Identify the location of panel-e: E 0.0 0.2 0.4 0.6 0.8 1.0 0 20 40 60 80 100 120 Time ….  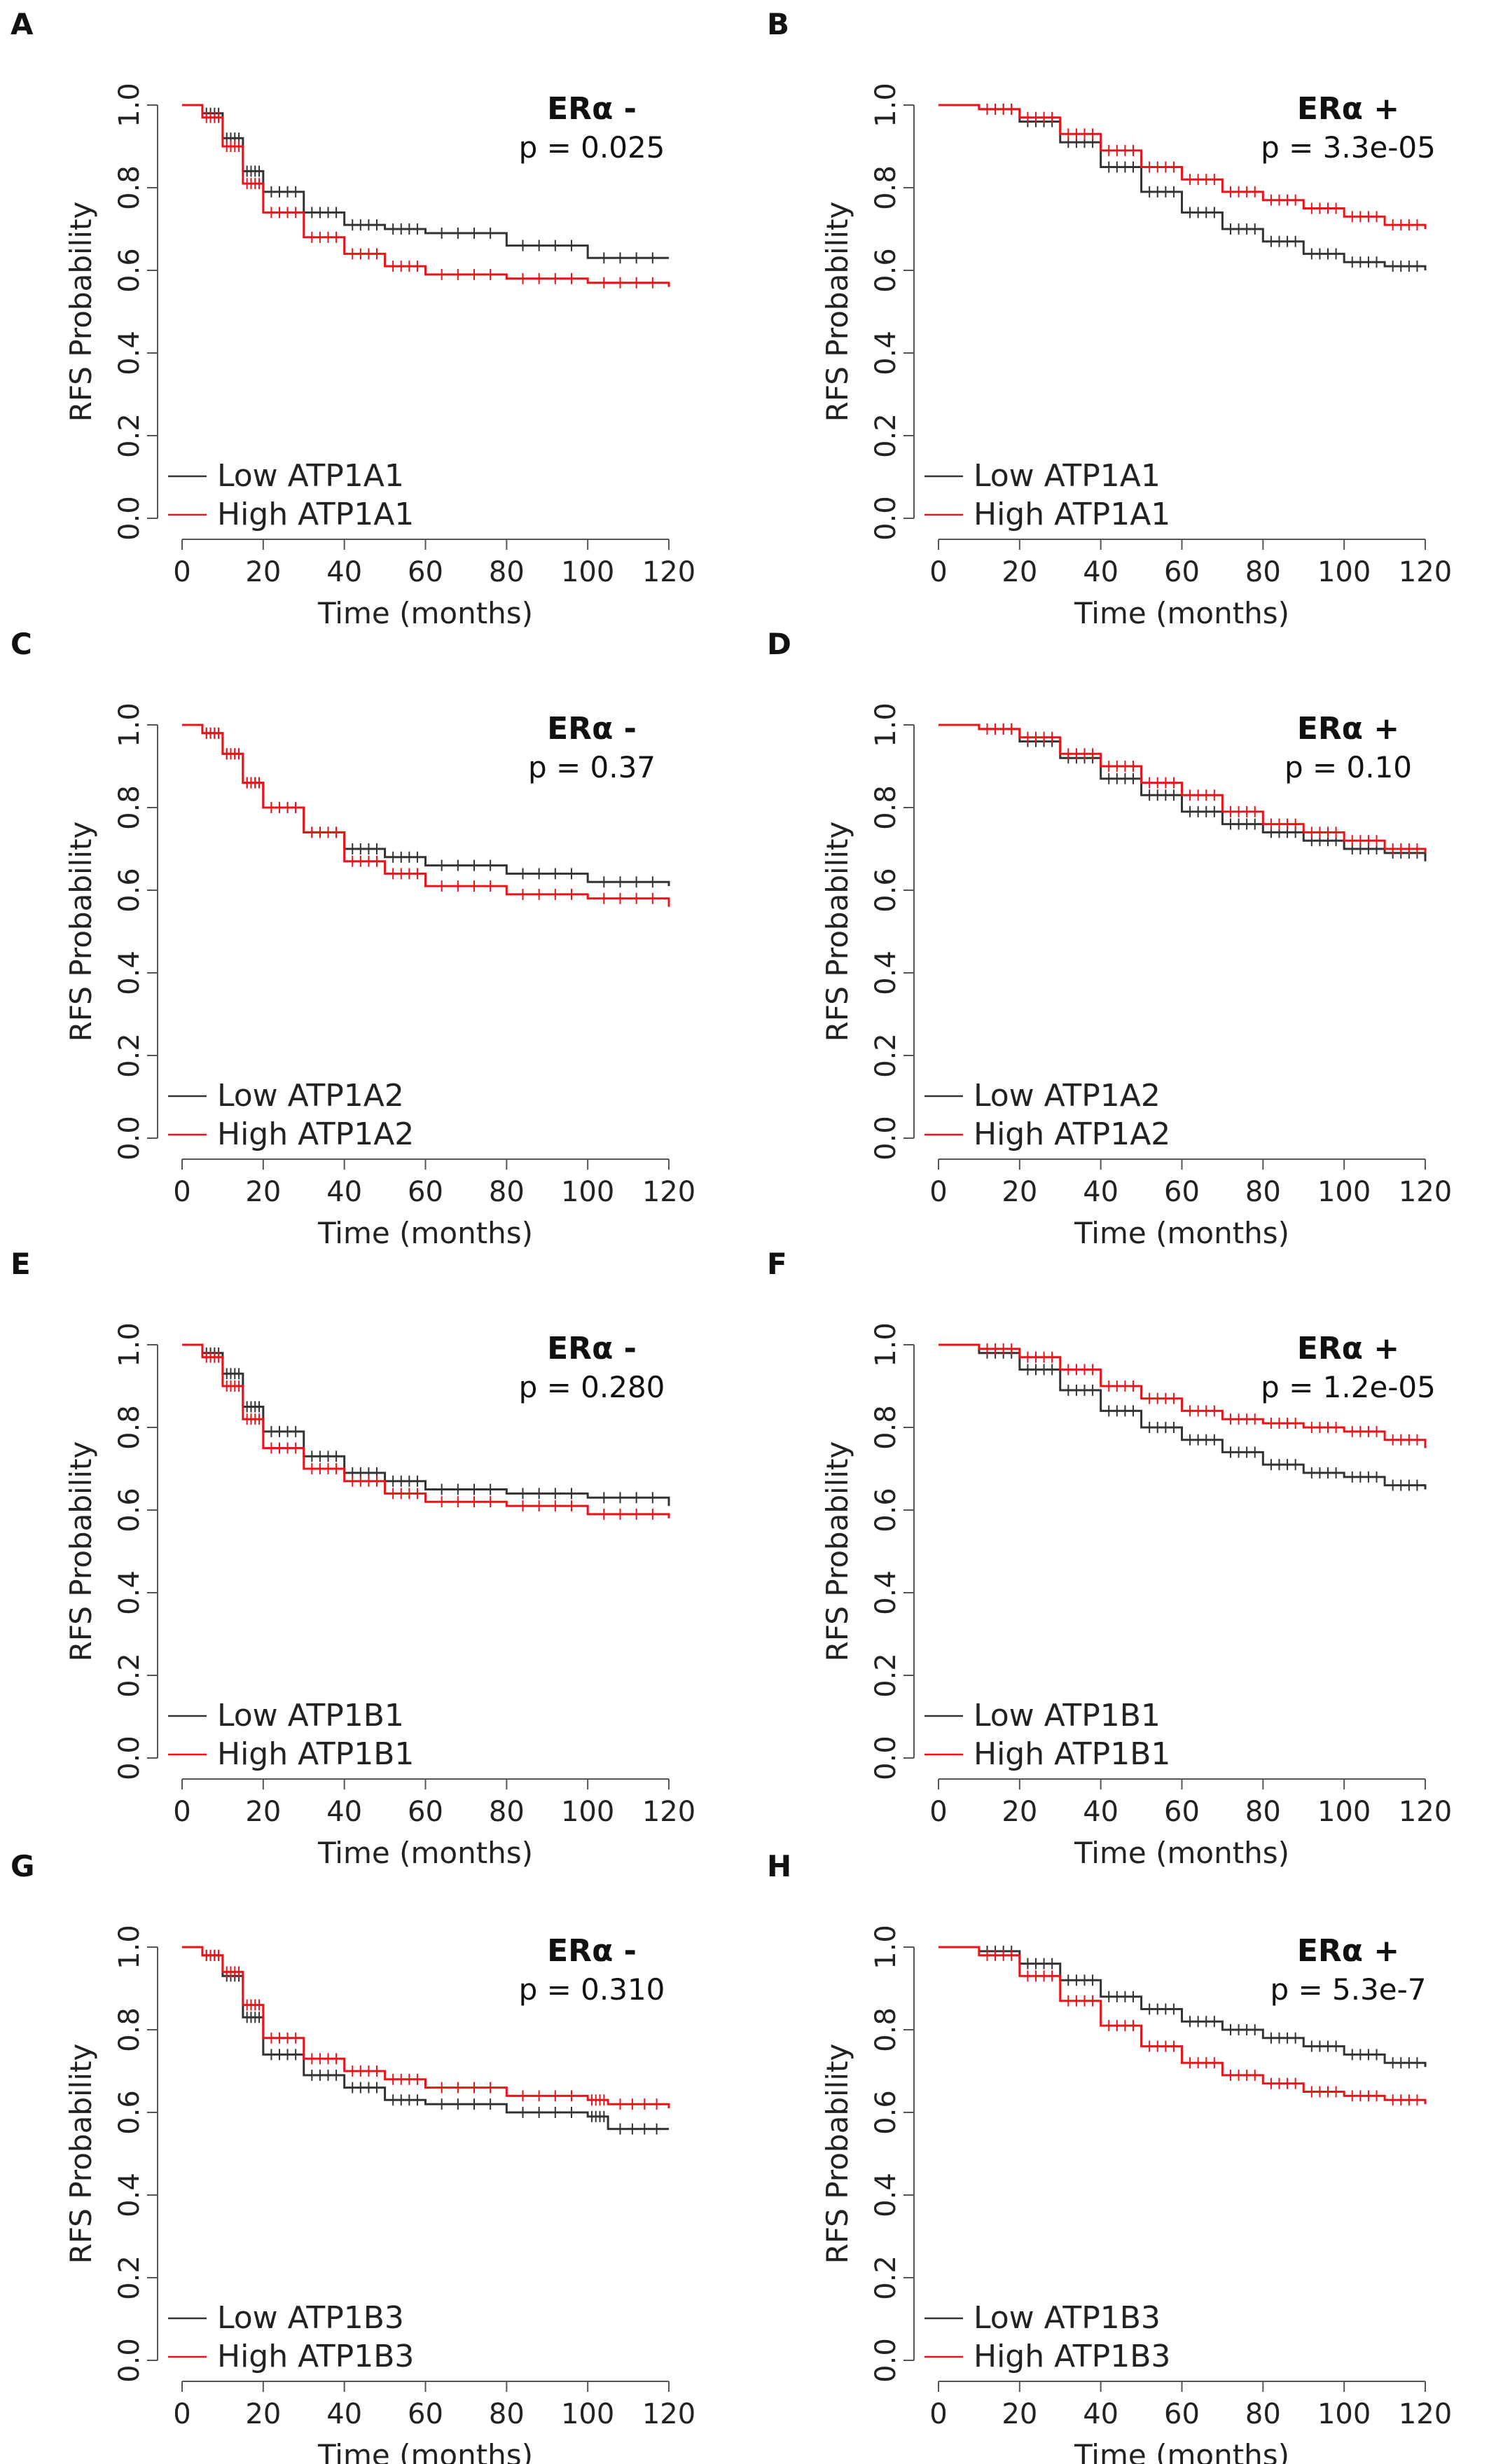
(361, 1559).